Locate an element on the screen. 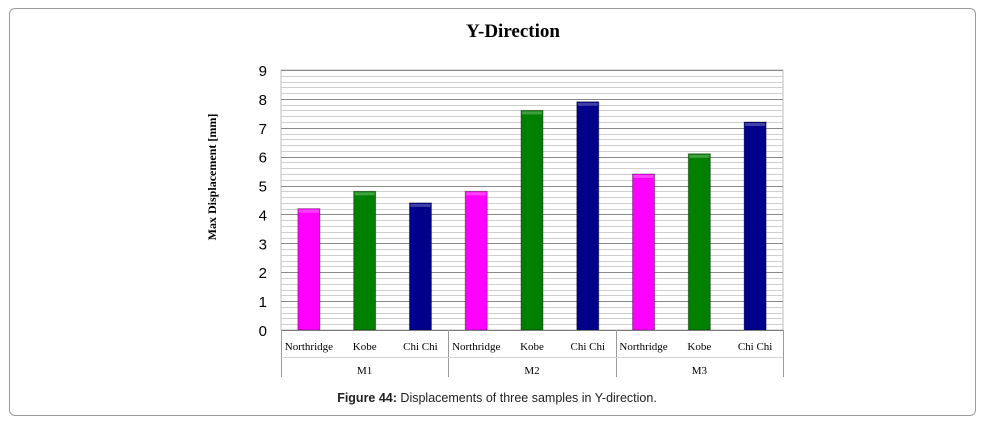  y-tick-label: 4 is located at coordinates (263, 215).